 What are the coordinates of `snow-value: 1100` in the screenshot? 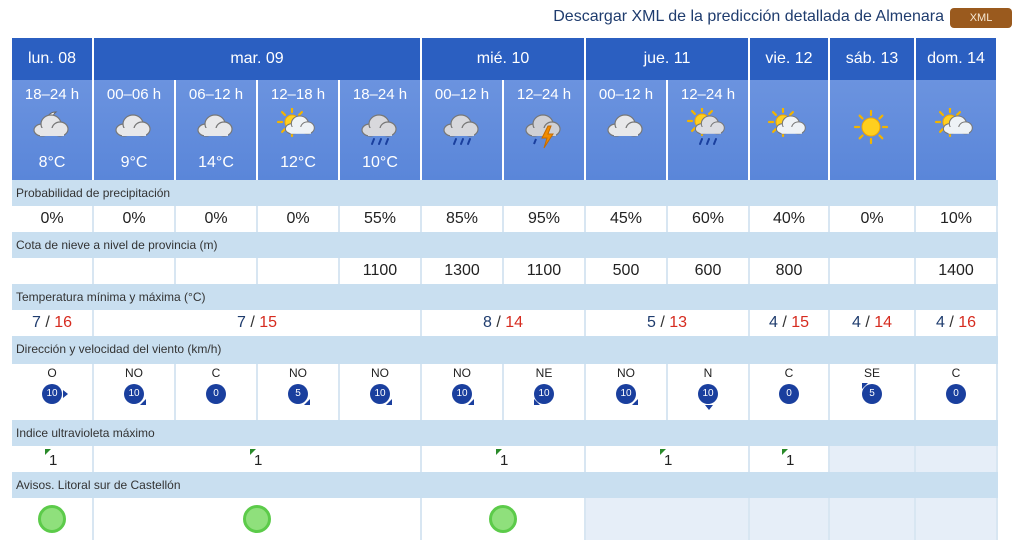 It's located at (381, 271).